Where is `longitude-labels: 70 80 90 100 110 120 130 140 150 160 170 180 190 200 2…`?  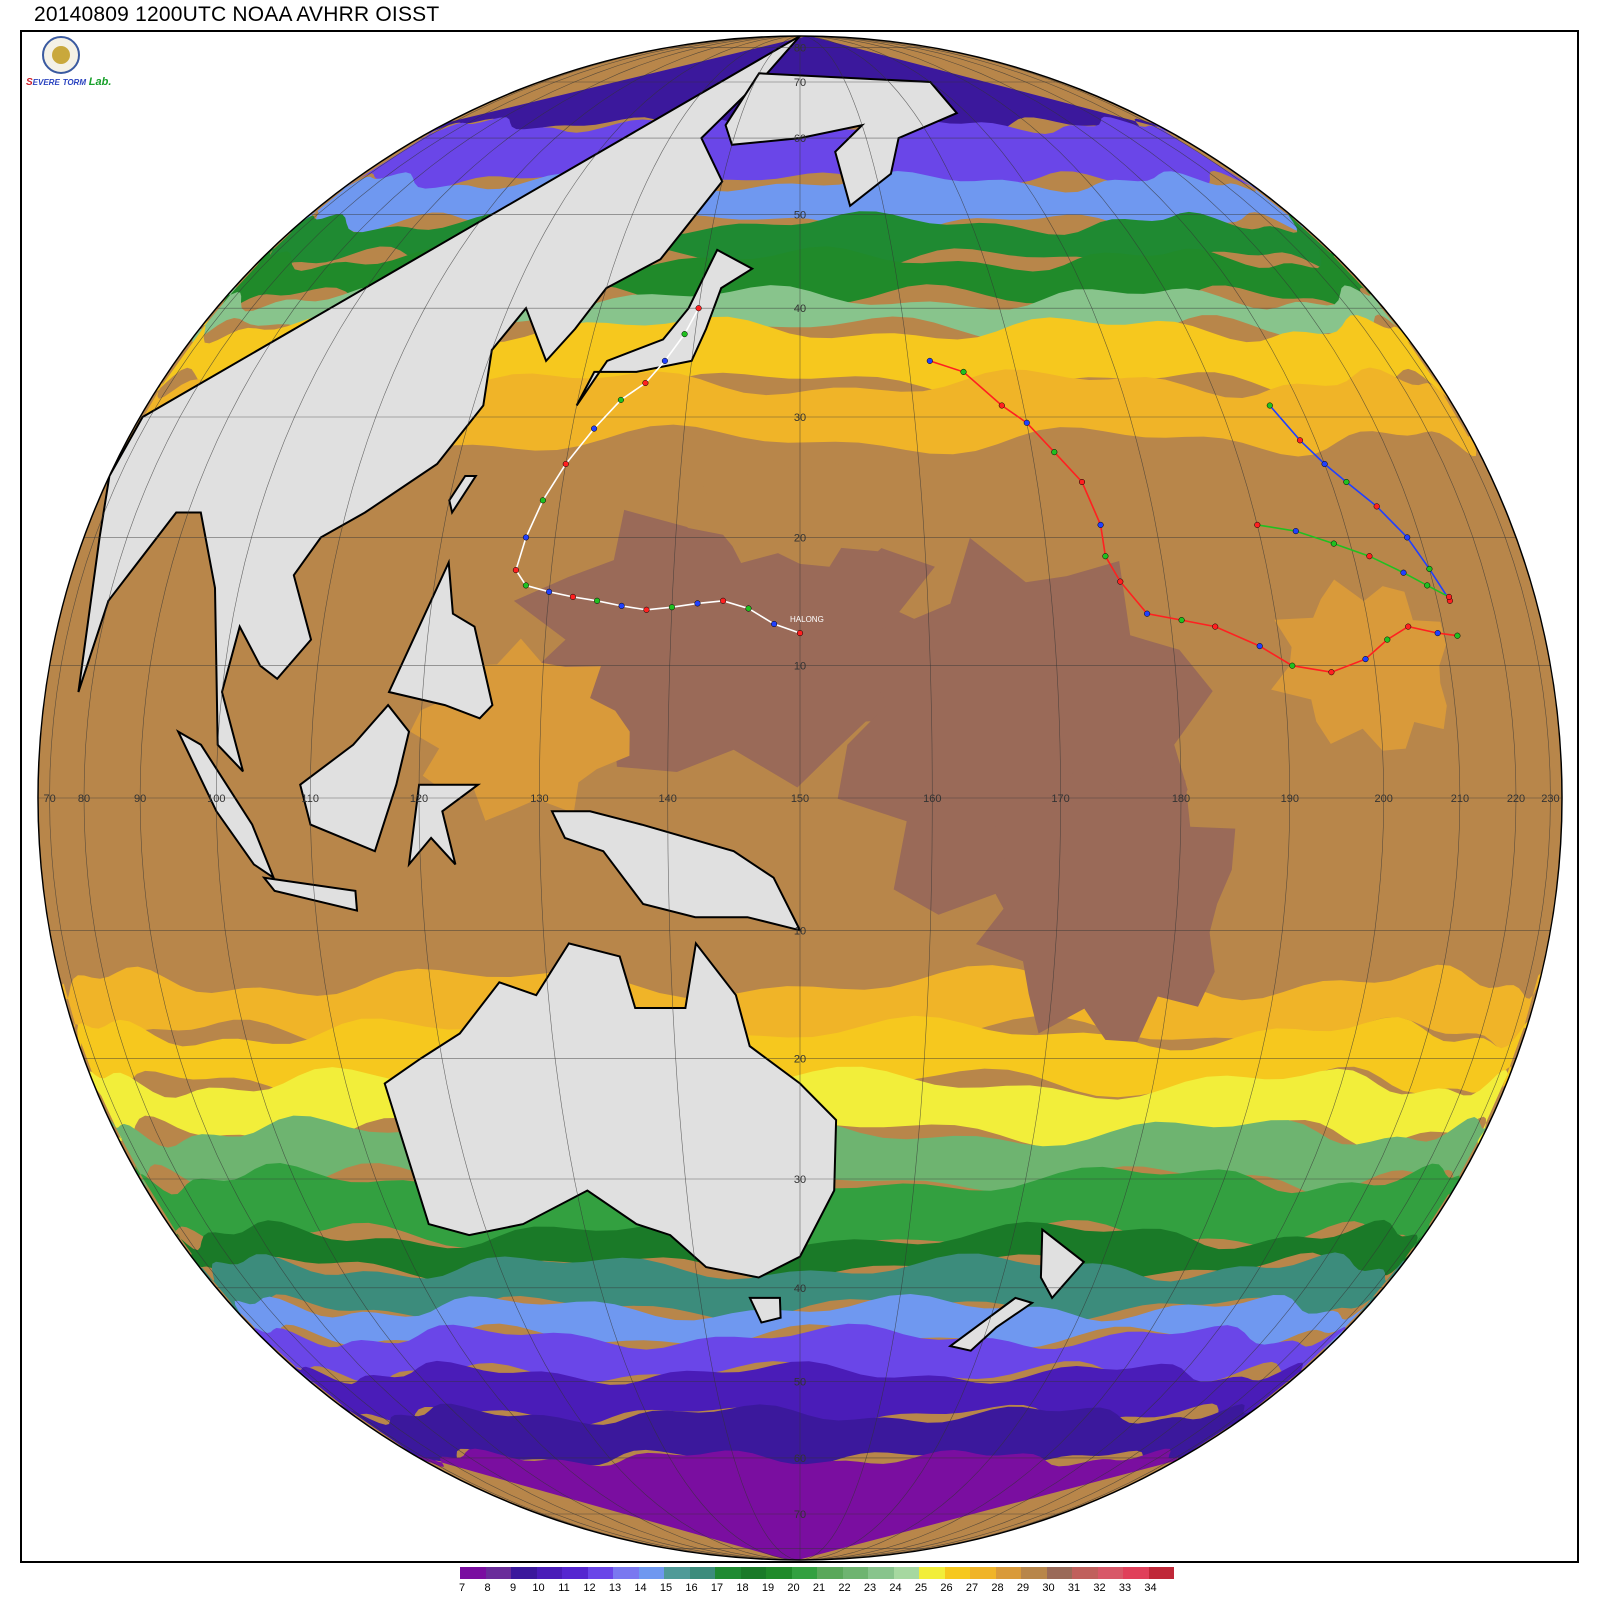
longitude-labels: 70 80 90 100 110 120 130 140 150 160 170 180 190 200 2… is located at coordinates (801, 799).